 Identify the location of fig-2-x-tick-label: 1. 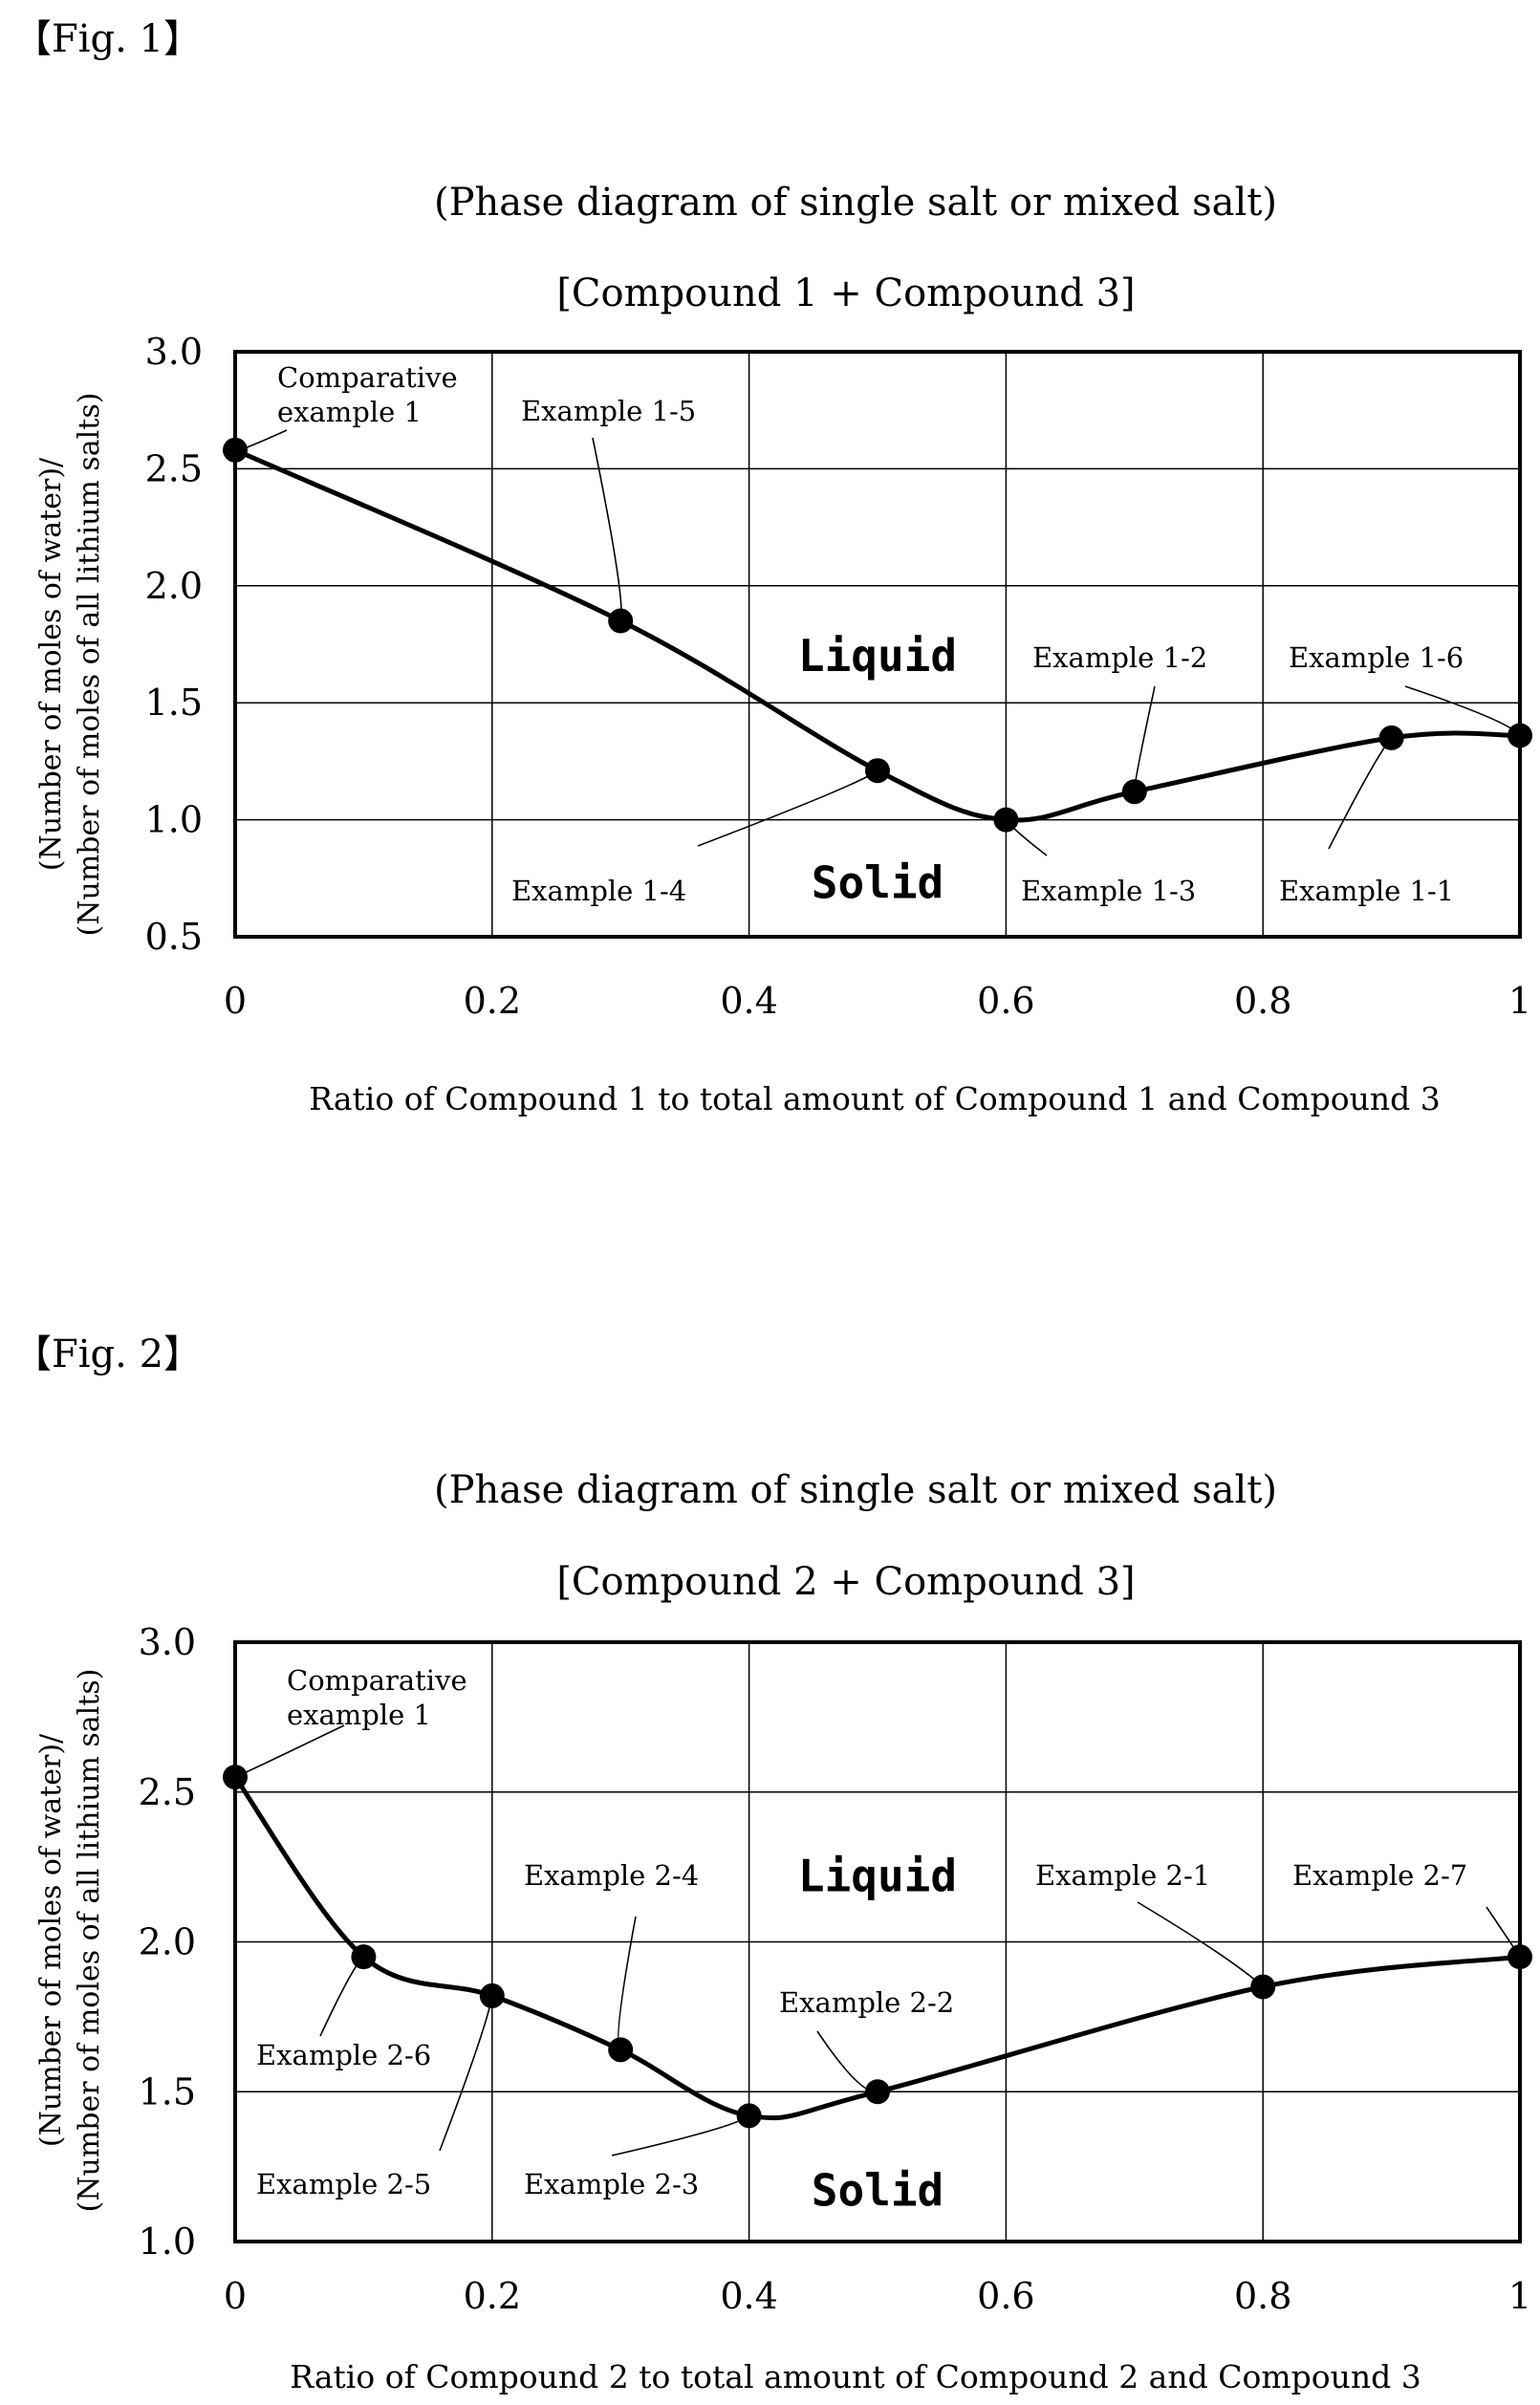
(1520, 2296).